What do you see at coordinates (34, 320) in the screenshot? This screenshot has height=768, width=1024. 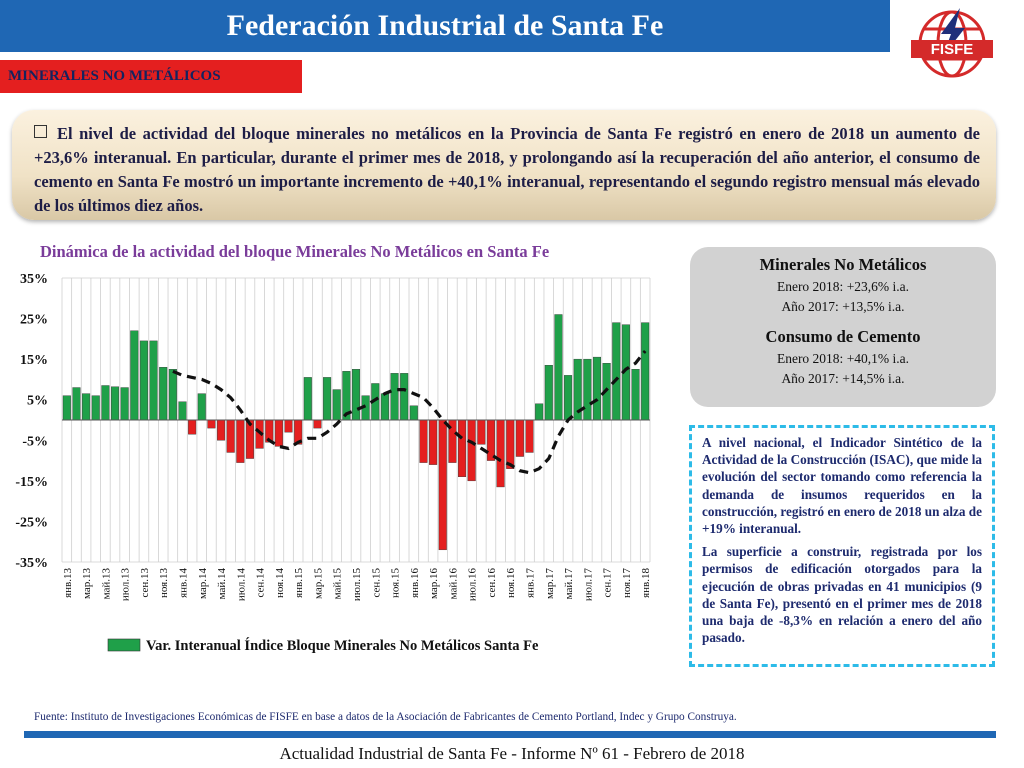 I see `y-tick-label: 25%` at bounding box center [34, 320].